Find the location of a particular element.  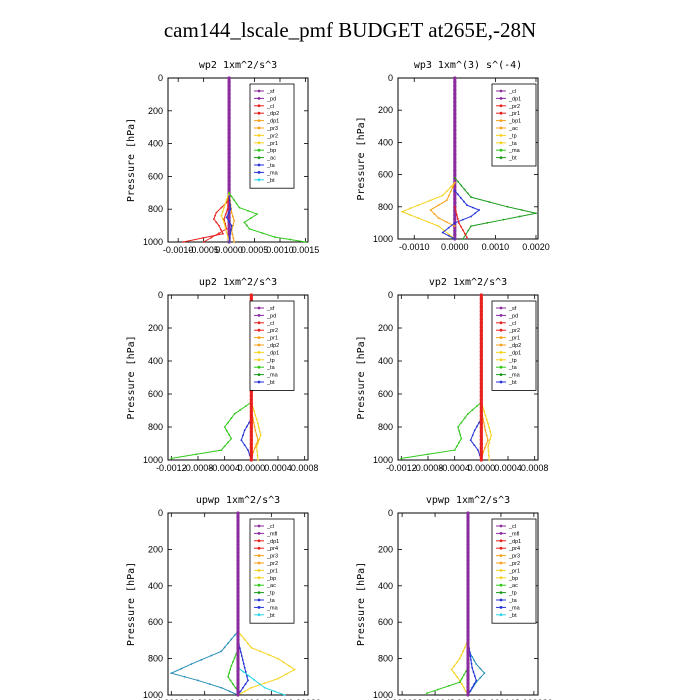

legend-box is located at coordinates (272, 136).